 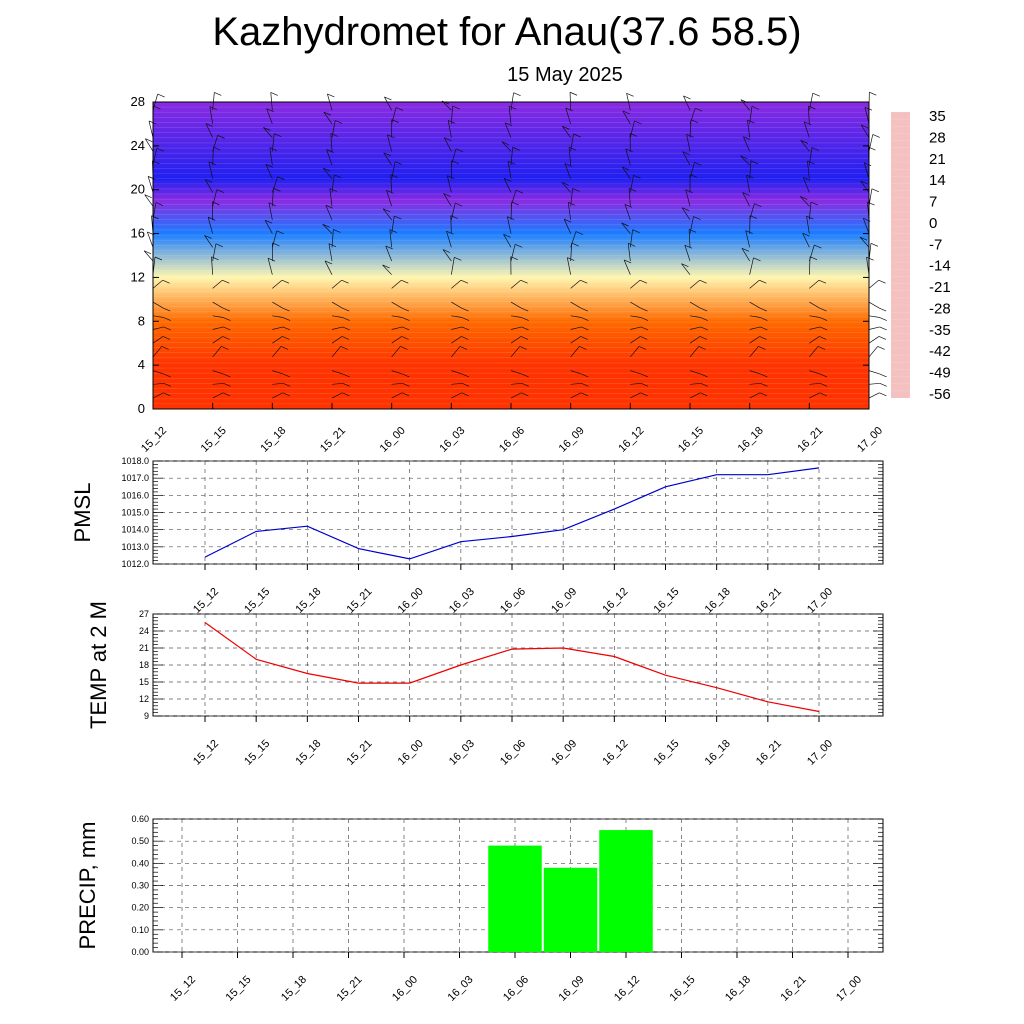 I want to click on heatmap-x-tick-label: 15_15, so click(x=214, y=440).